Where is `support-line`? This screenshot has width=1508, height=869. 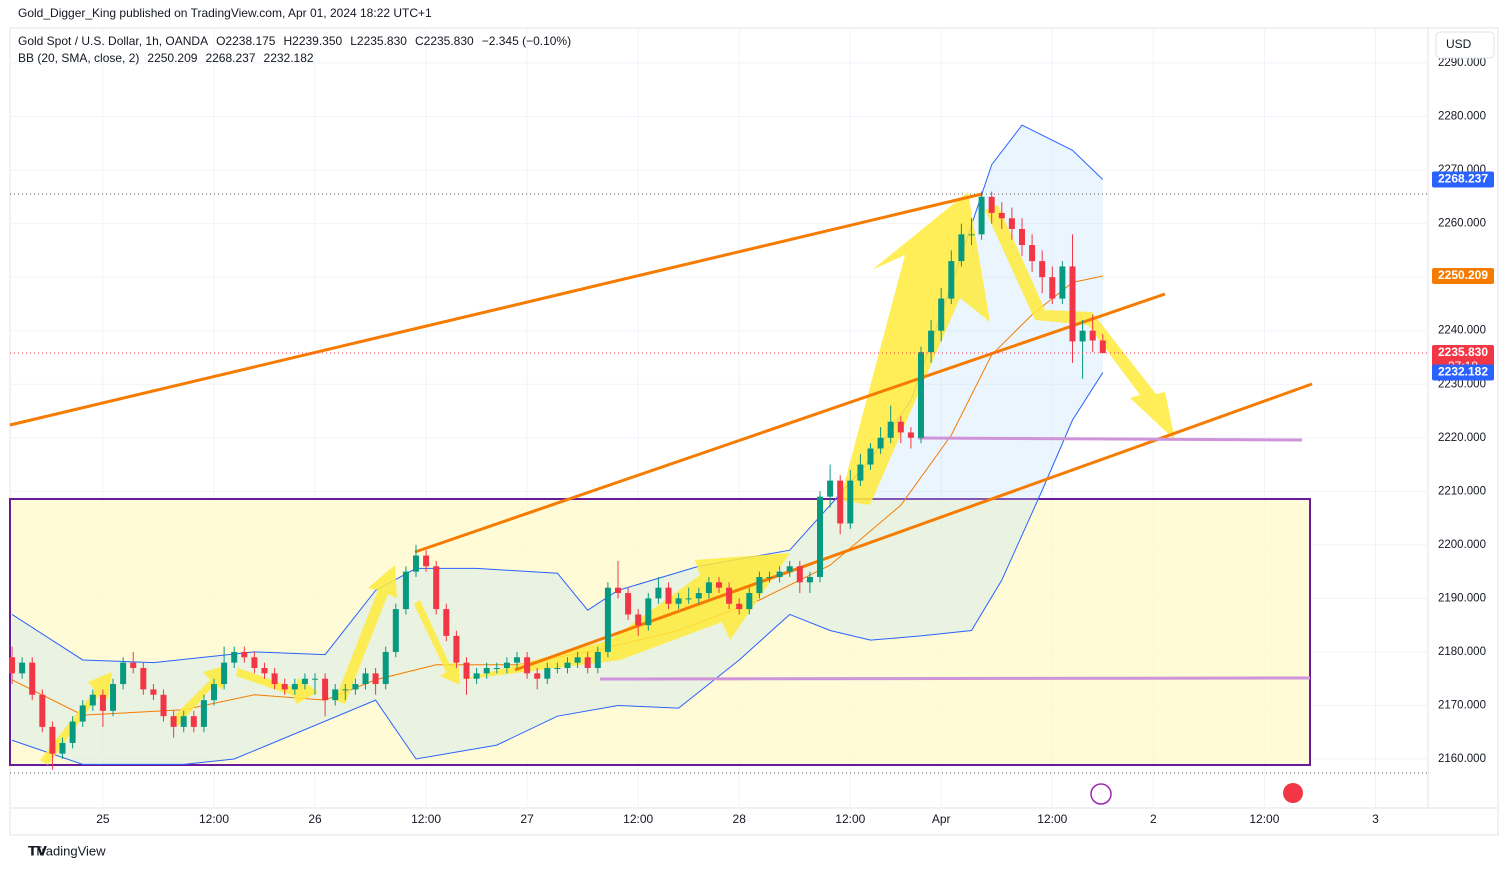 support-line is located at coordinates (1110, 439).